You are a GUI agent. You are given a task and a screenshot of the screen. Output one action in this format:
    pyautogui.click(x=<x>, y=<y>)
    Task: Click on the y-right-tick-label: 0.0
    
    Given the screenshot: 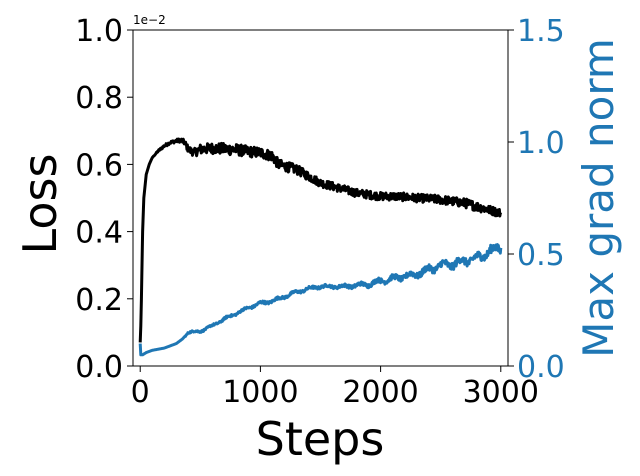 What is the action you would take?
    pyautogui.click(x=541, y=367)
    